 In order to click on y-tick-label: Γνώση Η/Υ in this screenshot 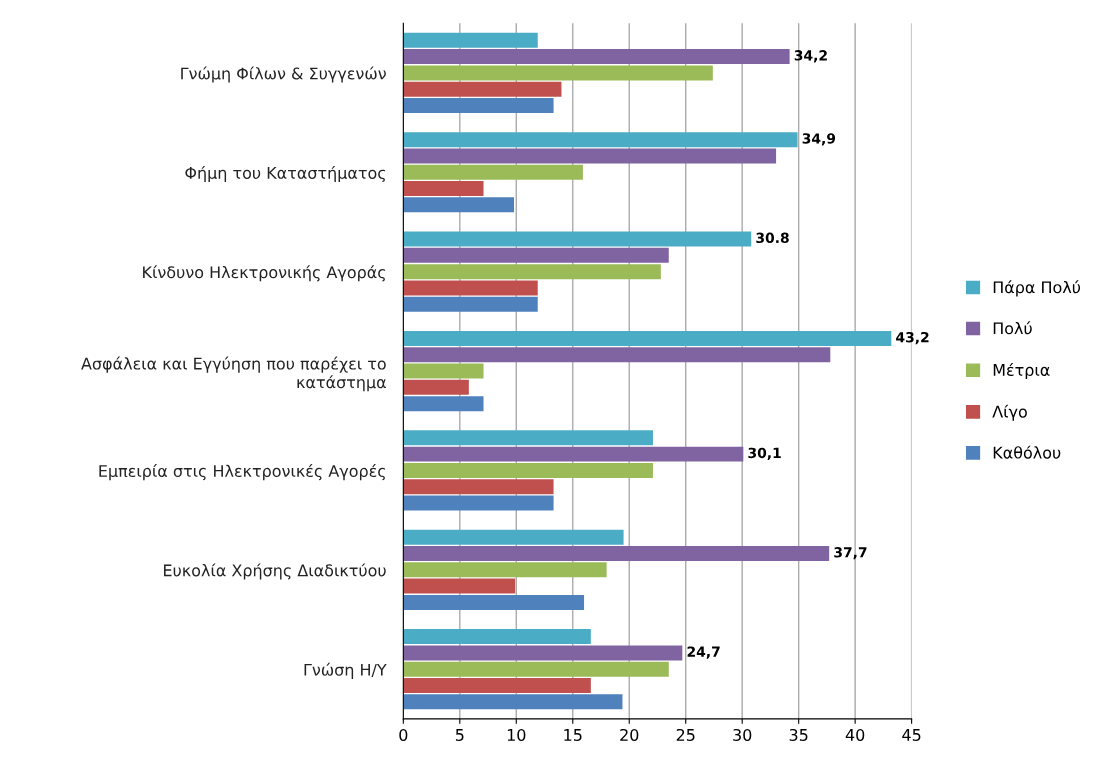, I will do `click(345, 670)`.